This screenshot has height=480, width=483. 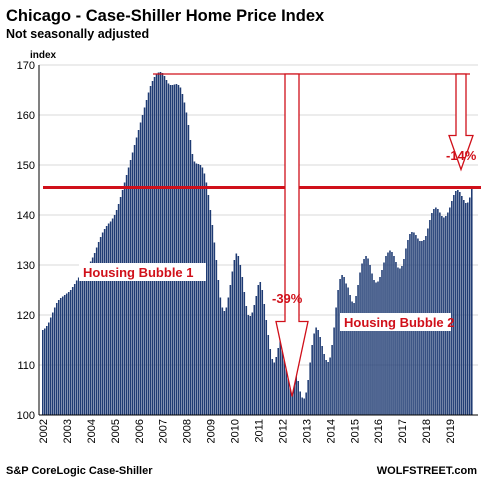 What do you see at coordinates (165, 16) in the screenshot?
I see `chart-title: Chicago - Case-Shiller Home Price Index` at bounding box center [165, 16].